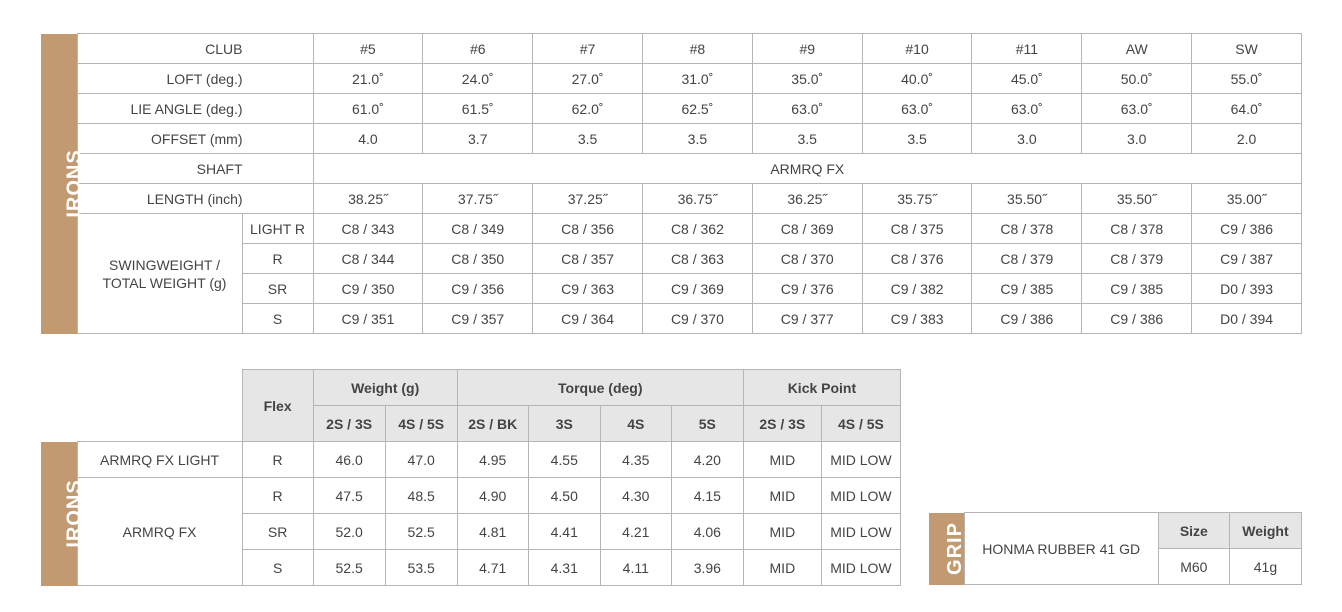  What do you see at coordinates (807, 228) in the screenshot?
I see `value-cell: C8 / 369` at bounding box center [807, 228].